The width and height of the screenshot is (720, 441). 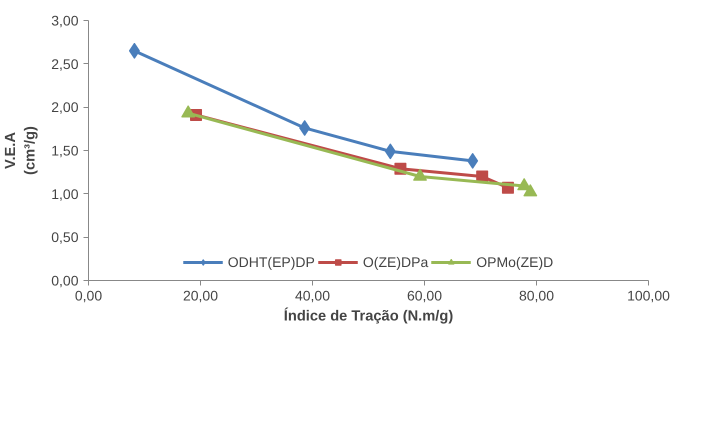 What do you see at coordinates (65, 107) in the screenshot?
I see `y-tick-label: 2,00` at bounding box center [65, 107].